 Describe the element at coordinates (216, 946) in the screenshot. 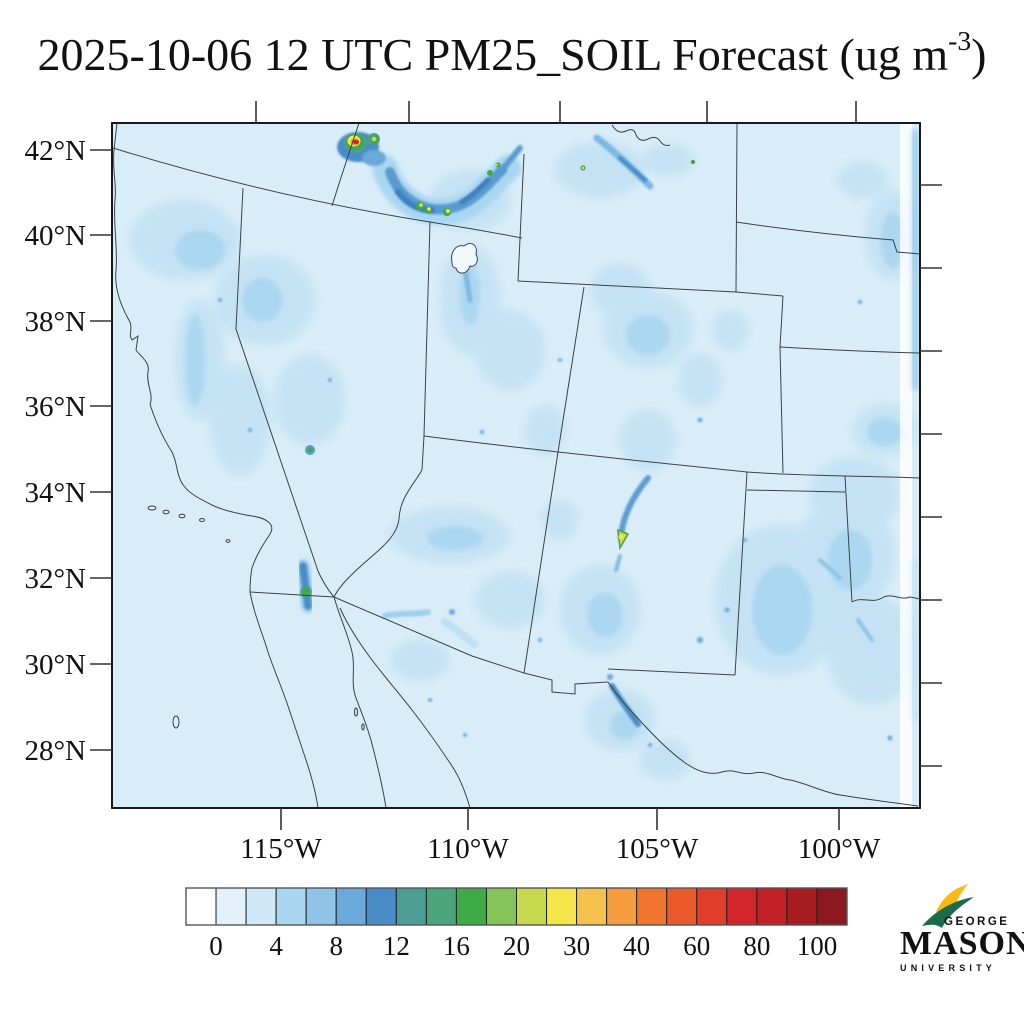

I see `colorbar-tick-label: 0` at that location.